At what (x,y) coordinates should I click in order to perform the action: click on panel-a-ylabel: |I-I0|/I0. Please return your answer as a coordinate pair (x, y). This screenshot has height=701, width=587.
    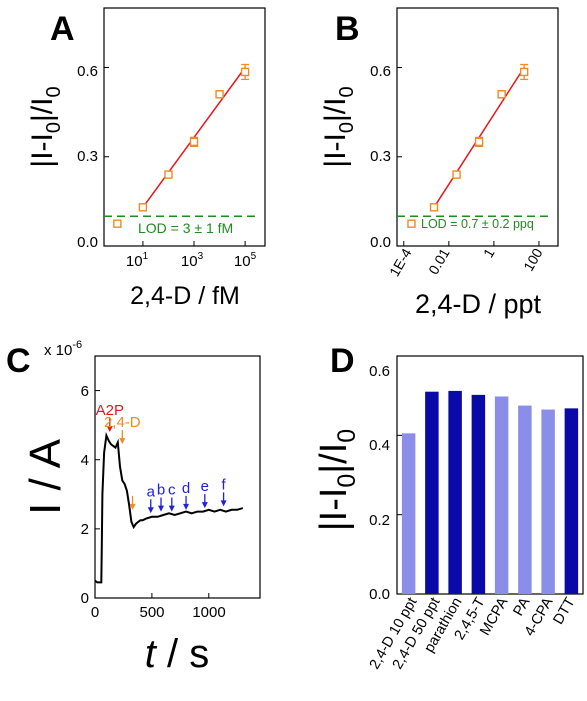
    Looking at the image, I should click on (45, 126).